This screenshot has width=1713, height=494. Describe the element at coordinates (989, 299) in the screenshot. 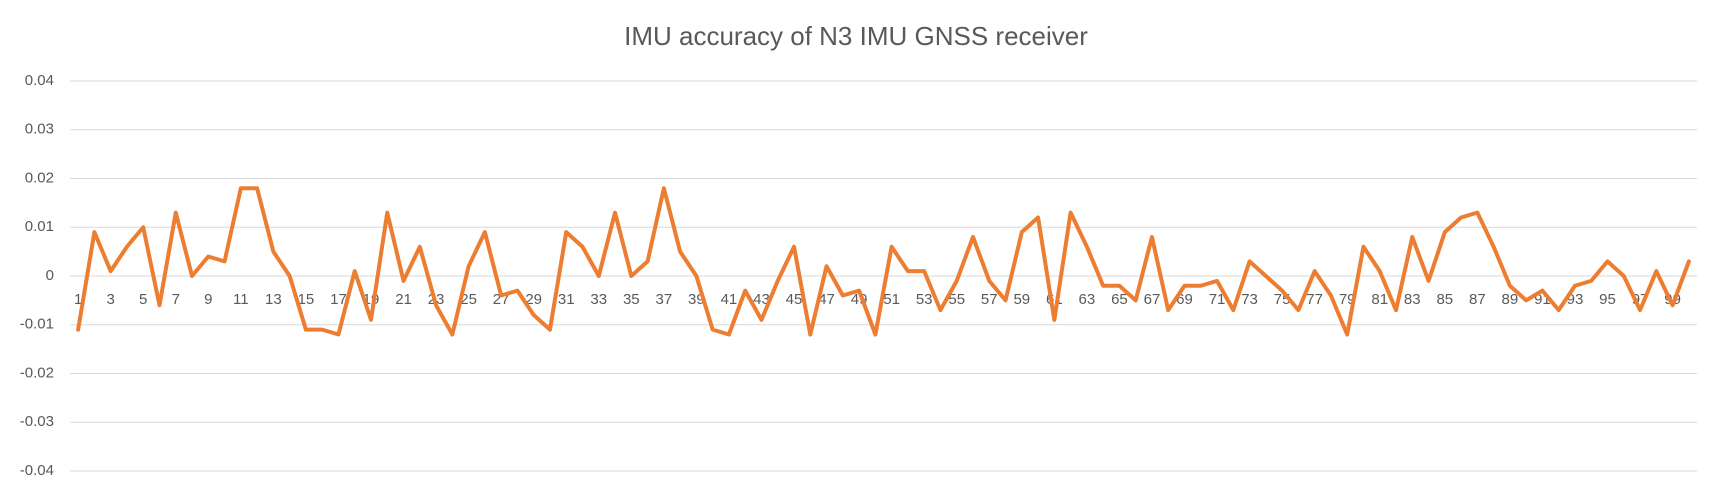

I see `x-tick-label: 57` at that location.